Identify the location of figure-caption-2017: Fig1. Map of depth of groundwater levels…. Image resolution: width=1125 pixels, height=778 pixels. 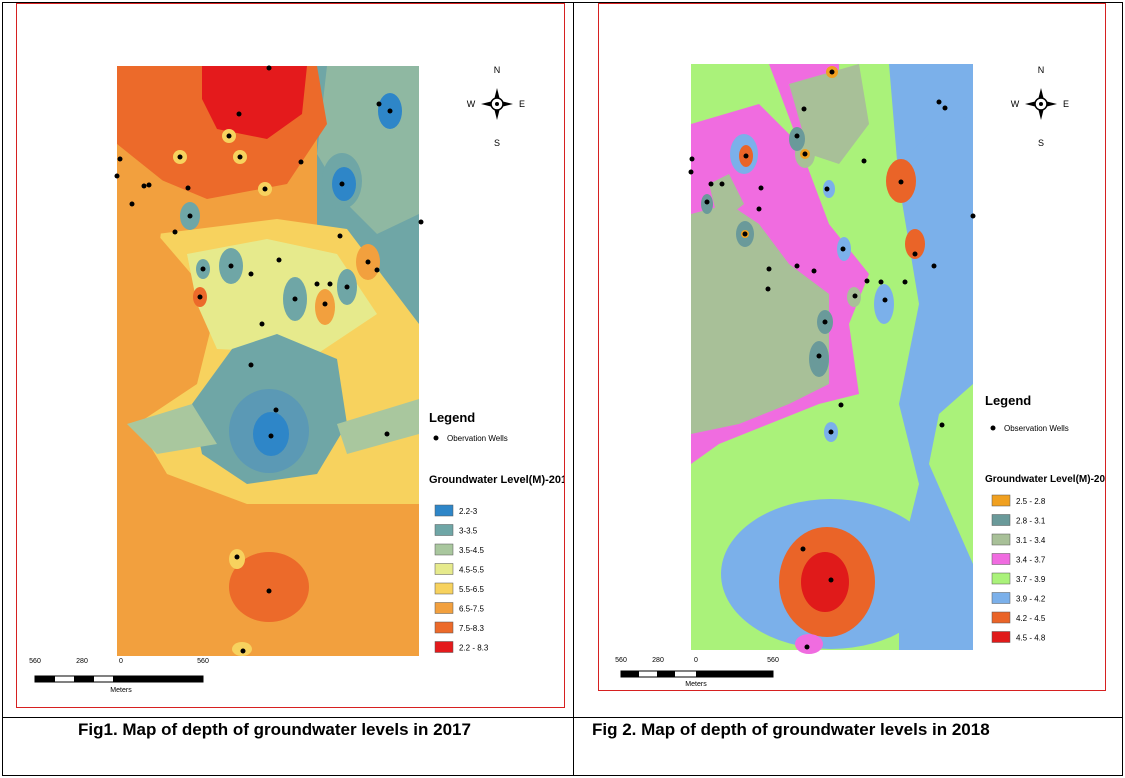
(274, 729).